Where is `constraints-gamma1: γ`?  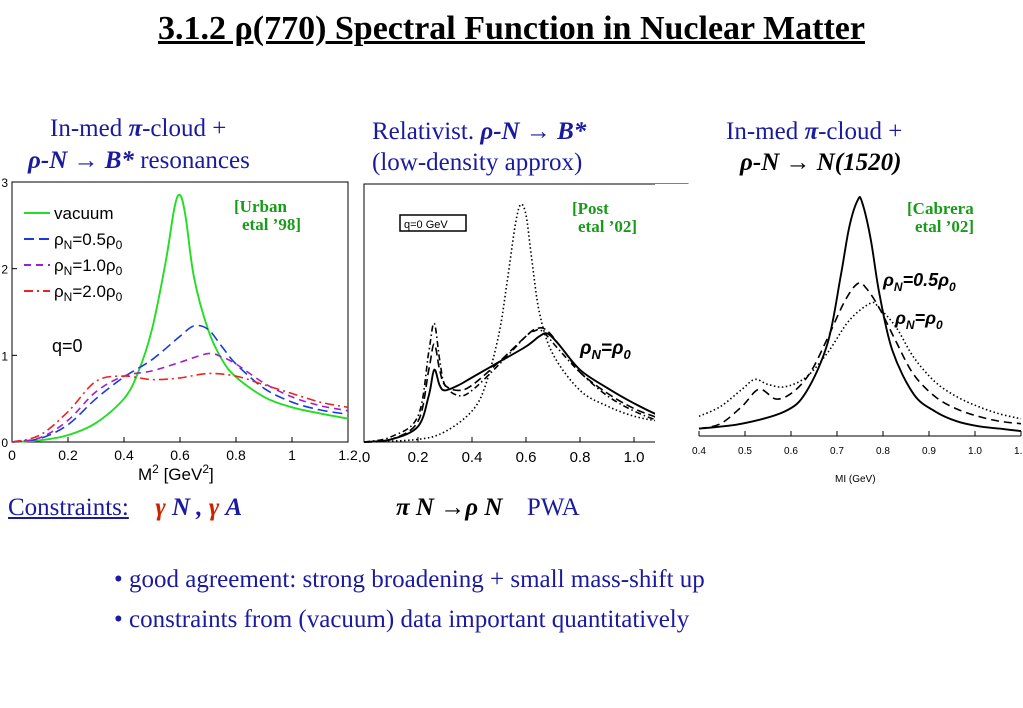 constraints-gamma1: γ is located at coordinates (160, 507).